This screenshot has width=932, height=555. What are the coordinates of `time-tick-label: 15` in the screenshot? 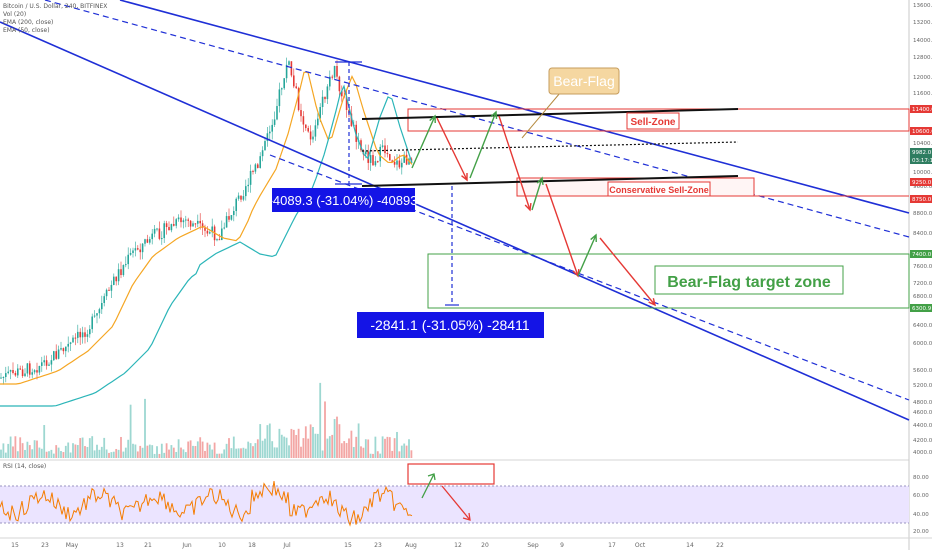 It's located at (348, 545).